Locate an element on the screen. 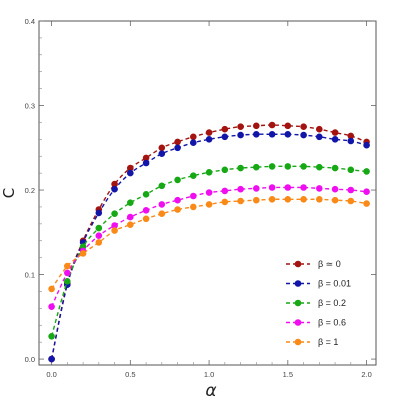 The height and width of the screenshot is (404, 407). x-tick-label: 0.5 is located at coordinates (130, 374).